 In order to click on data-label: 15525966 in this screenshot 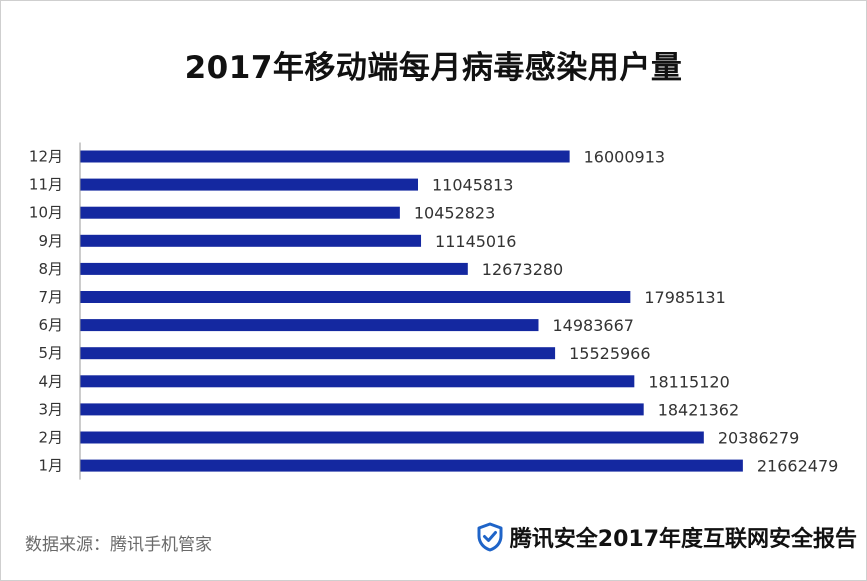, I will do `click(609, 353)`.